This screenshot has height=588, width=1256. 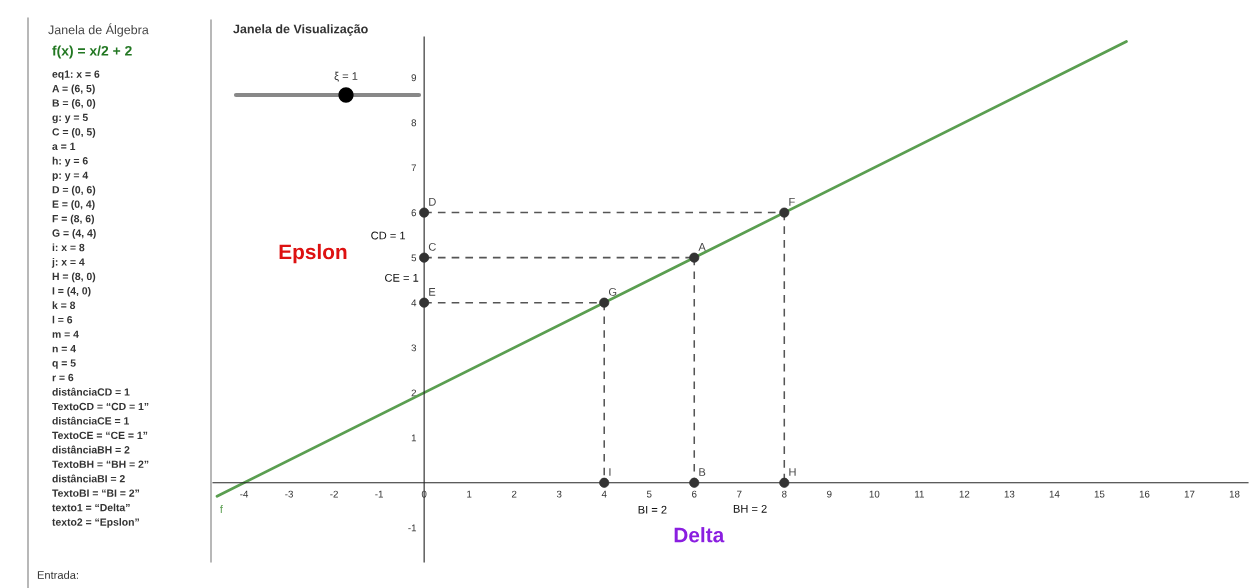 I want to click on text: distânciaCE = 1, so click(x=90, y=420).